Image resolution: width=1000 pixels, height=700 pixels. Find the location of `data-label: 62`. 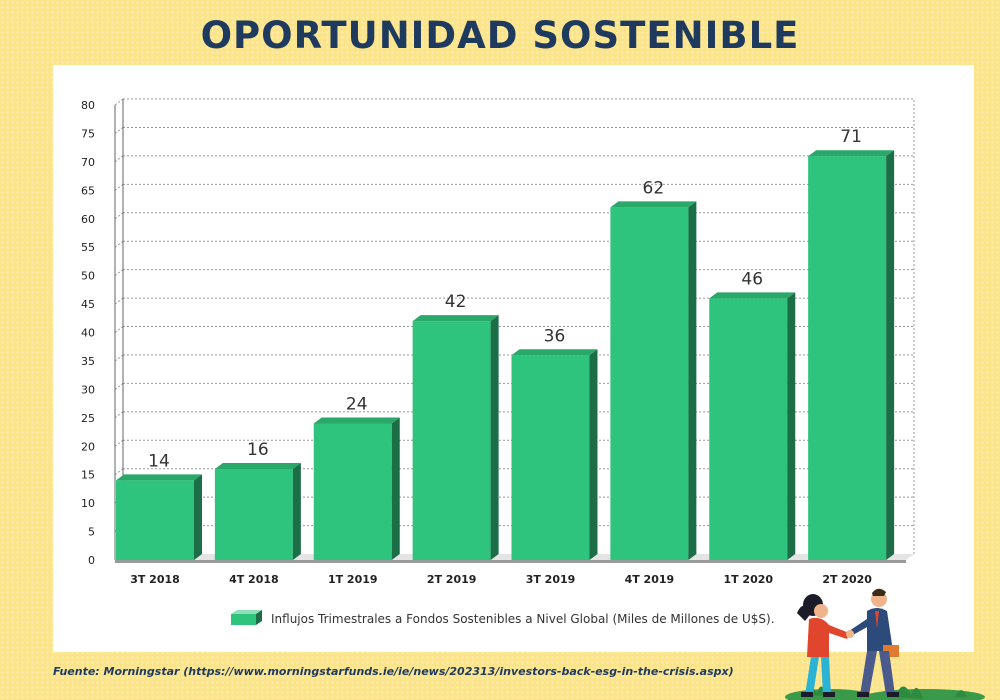

data-label: 62 is located at coordinates (654, 188).